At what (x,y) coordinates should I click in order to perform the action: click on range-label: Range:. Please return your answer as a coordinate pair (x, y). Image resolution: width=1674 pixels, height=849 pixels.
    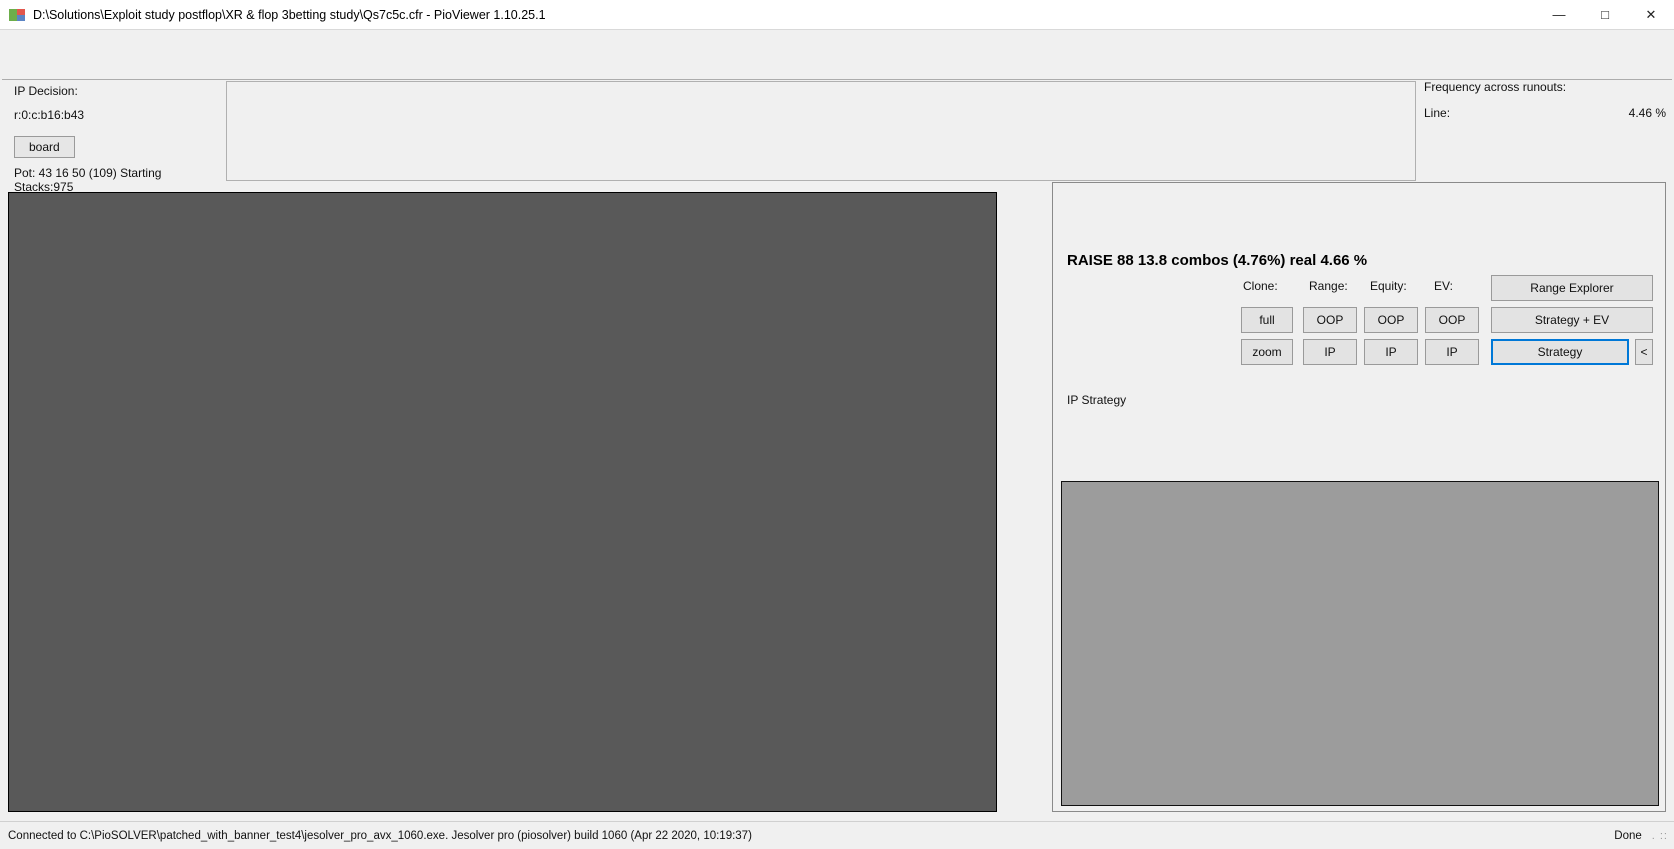
    Looking at the image, I should click on (1328, 286).